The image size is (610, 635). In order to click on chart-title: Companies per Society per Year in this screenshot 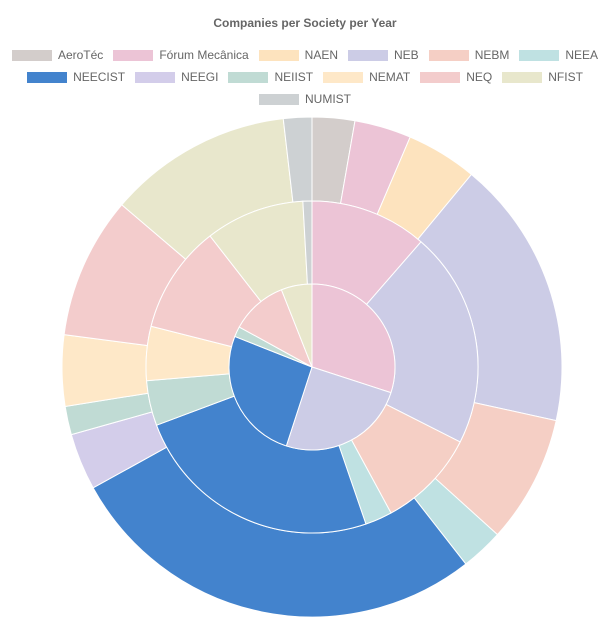, I will do `click(305, 23)`.